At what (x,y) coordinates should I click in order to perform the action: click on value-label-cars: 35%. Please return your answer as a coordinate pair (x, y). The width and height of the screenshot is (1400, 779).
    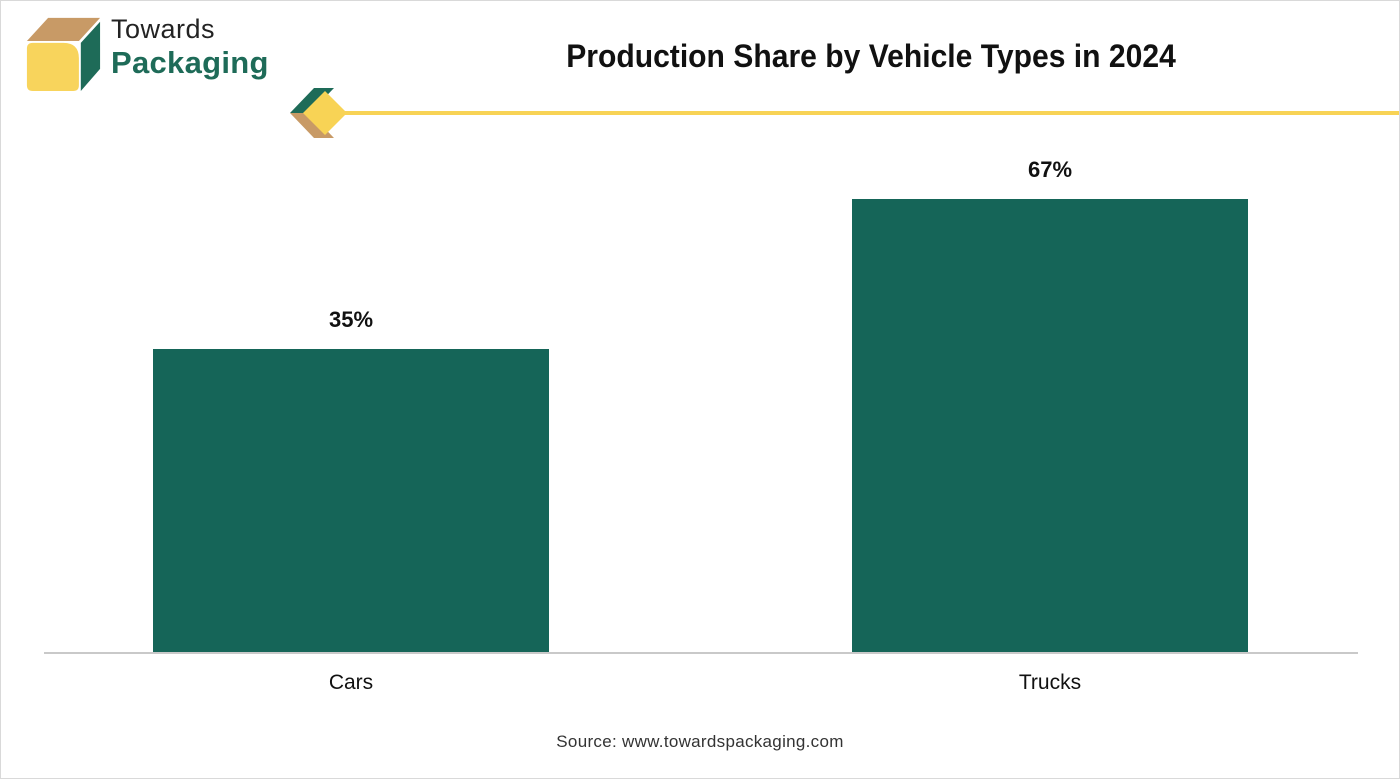
    Looking at the image, I should click on (351, 319).